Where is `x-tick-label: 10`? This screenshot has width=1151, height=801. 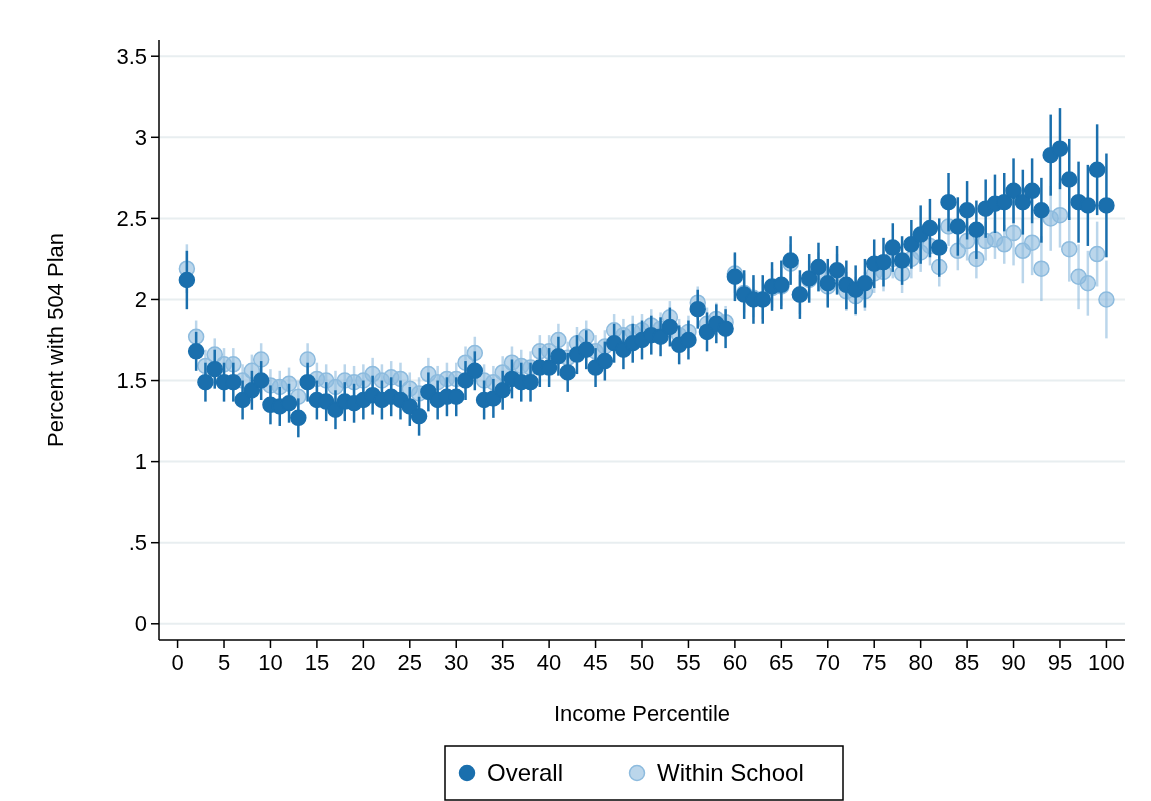 x-tick-label: 10 is located at coordinates (270, 662).